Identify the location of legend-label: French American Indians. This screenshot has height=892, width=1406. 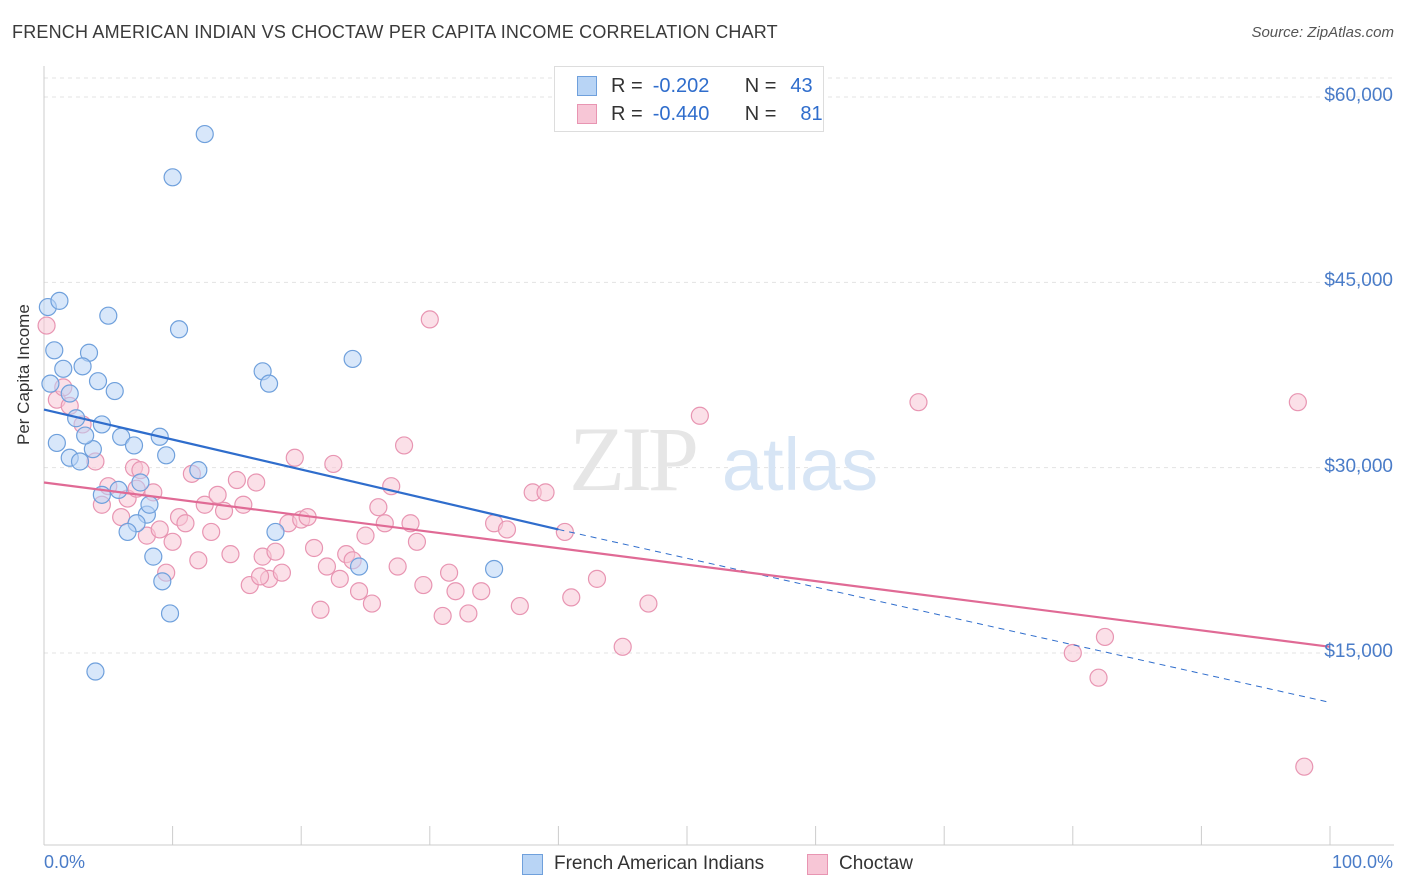
(659, 863).